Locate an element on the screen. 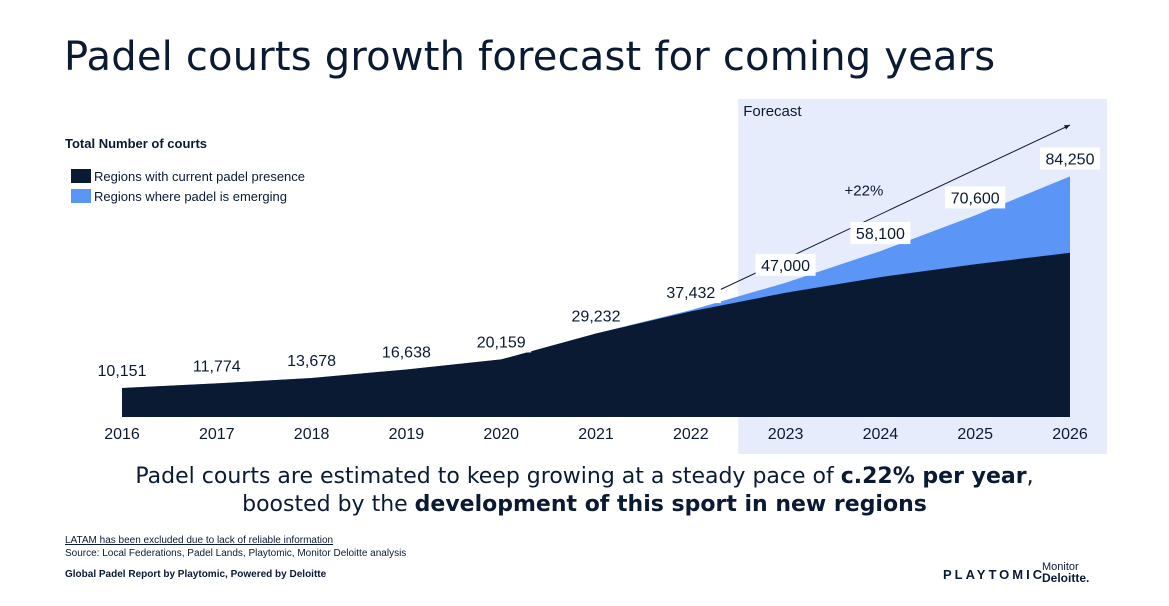 This screenshot has width=1169, height=606. value-label: 47,000 is located at coordinates (785, 266).